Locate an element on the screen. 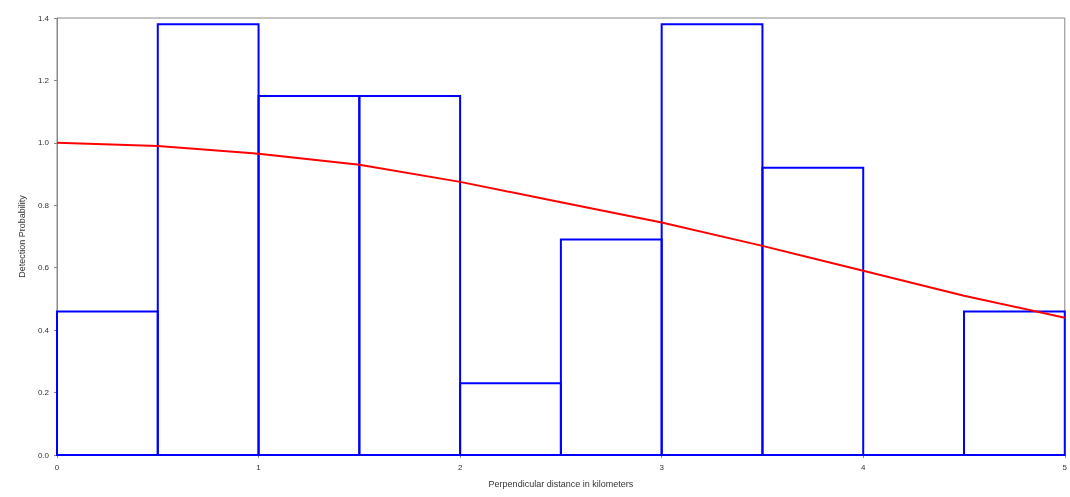  y-axis-title: Detection Probability is located at coordinates (22, 236).